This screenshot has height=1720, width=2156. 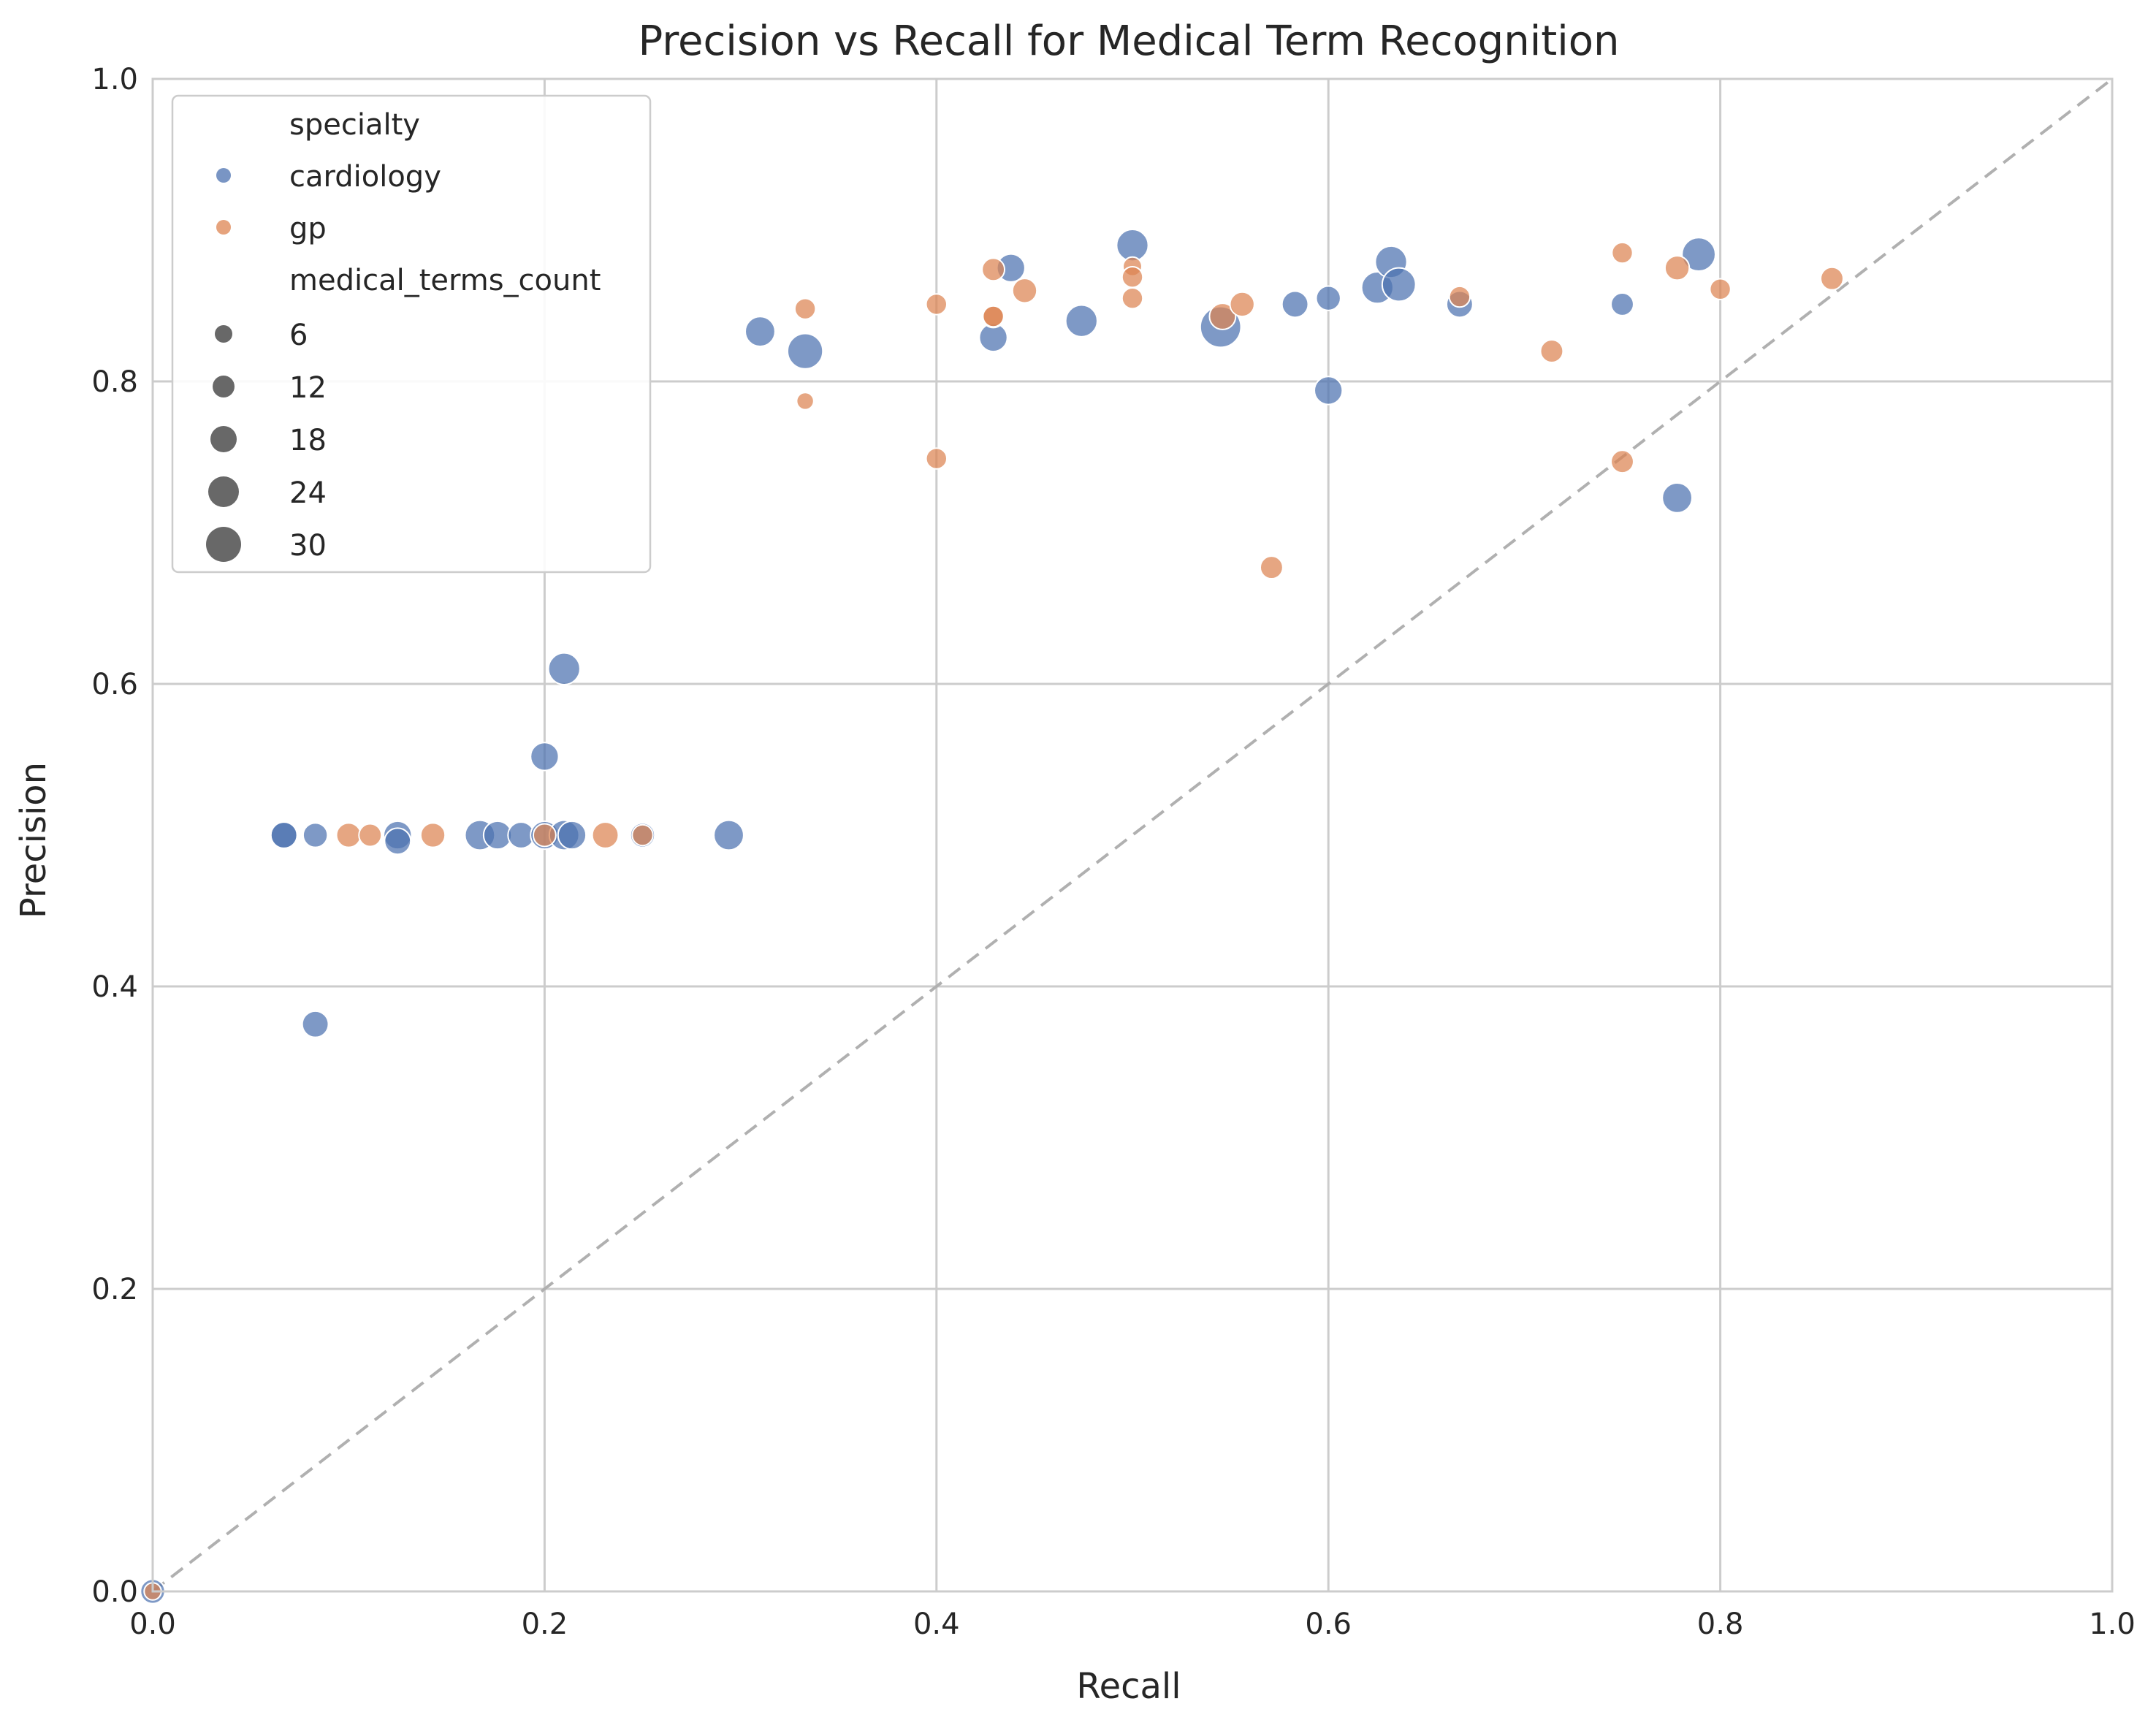 I want to click on y-tick-label: 0.0, so click(x=114, y=1592).